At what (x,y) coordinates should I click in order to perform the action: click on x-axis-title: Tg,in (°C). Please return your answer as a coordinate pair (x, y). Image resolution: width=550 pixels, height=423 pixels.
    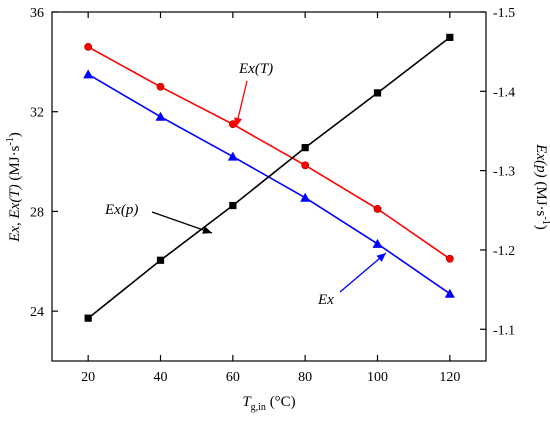
    Looking at the image, I should click on (268, 403).